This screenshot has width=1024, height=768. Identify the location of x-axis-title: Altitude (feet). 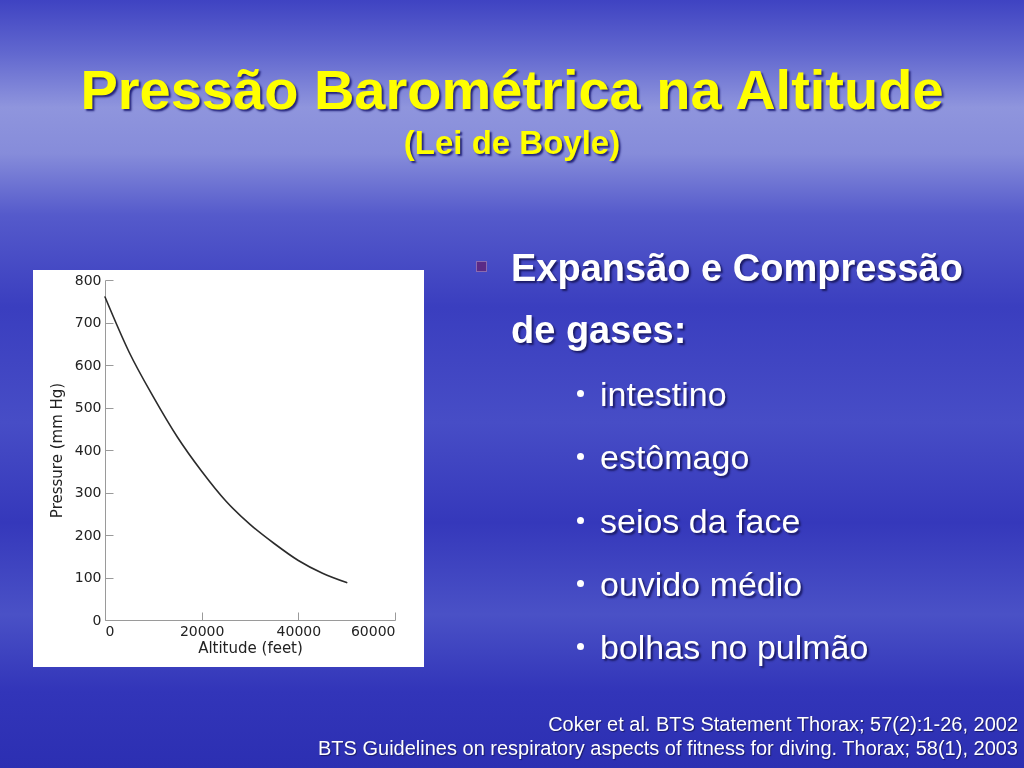
(250, 647).